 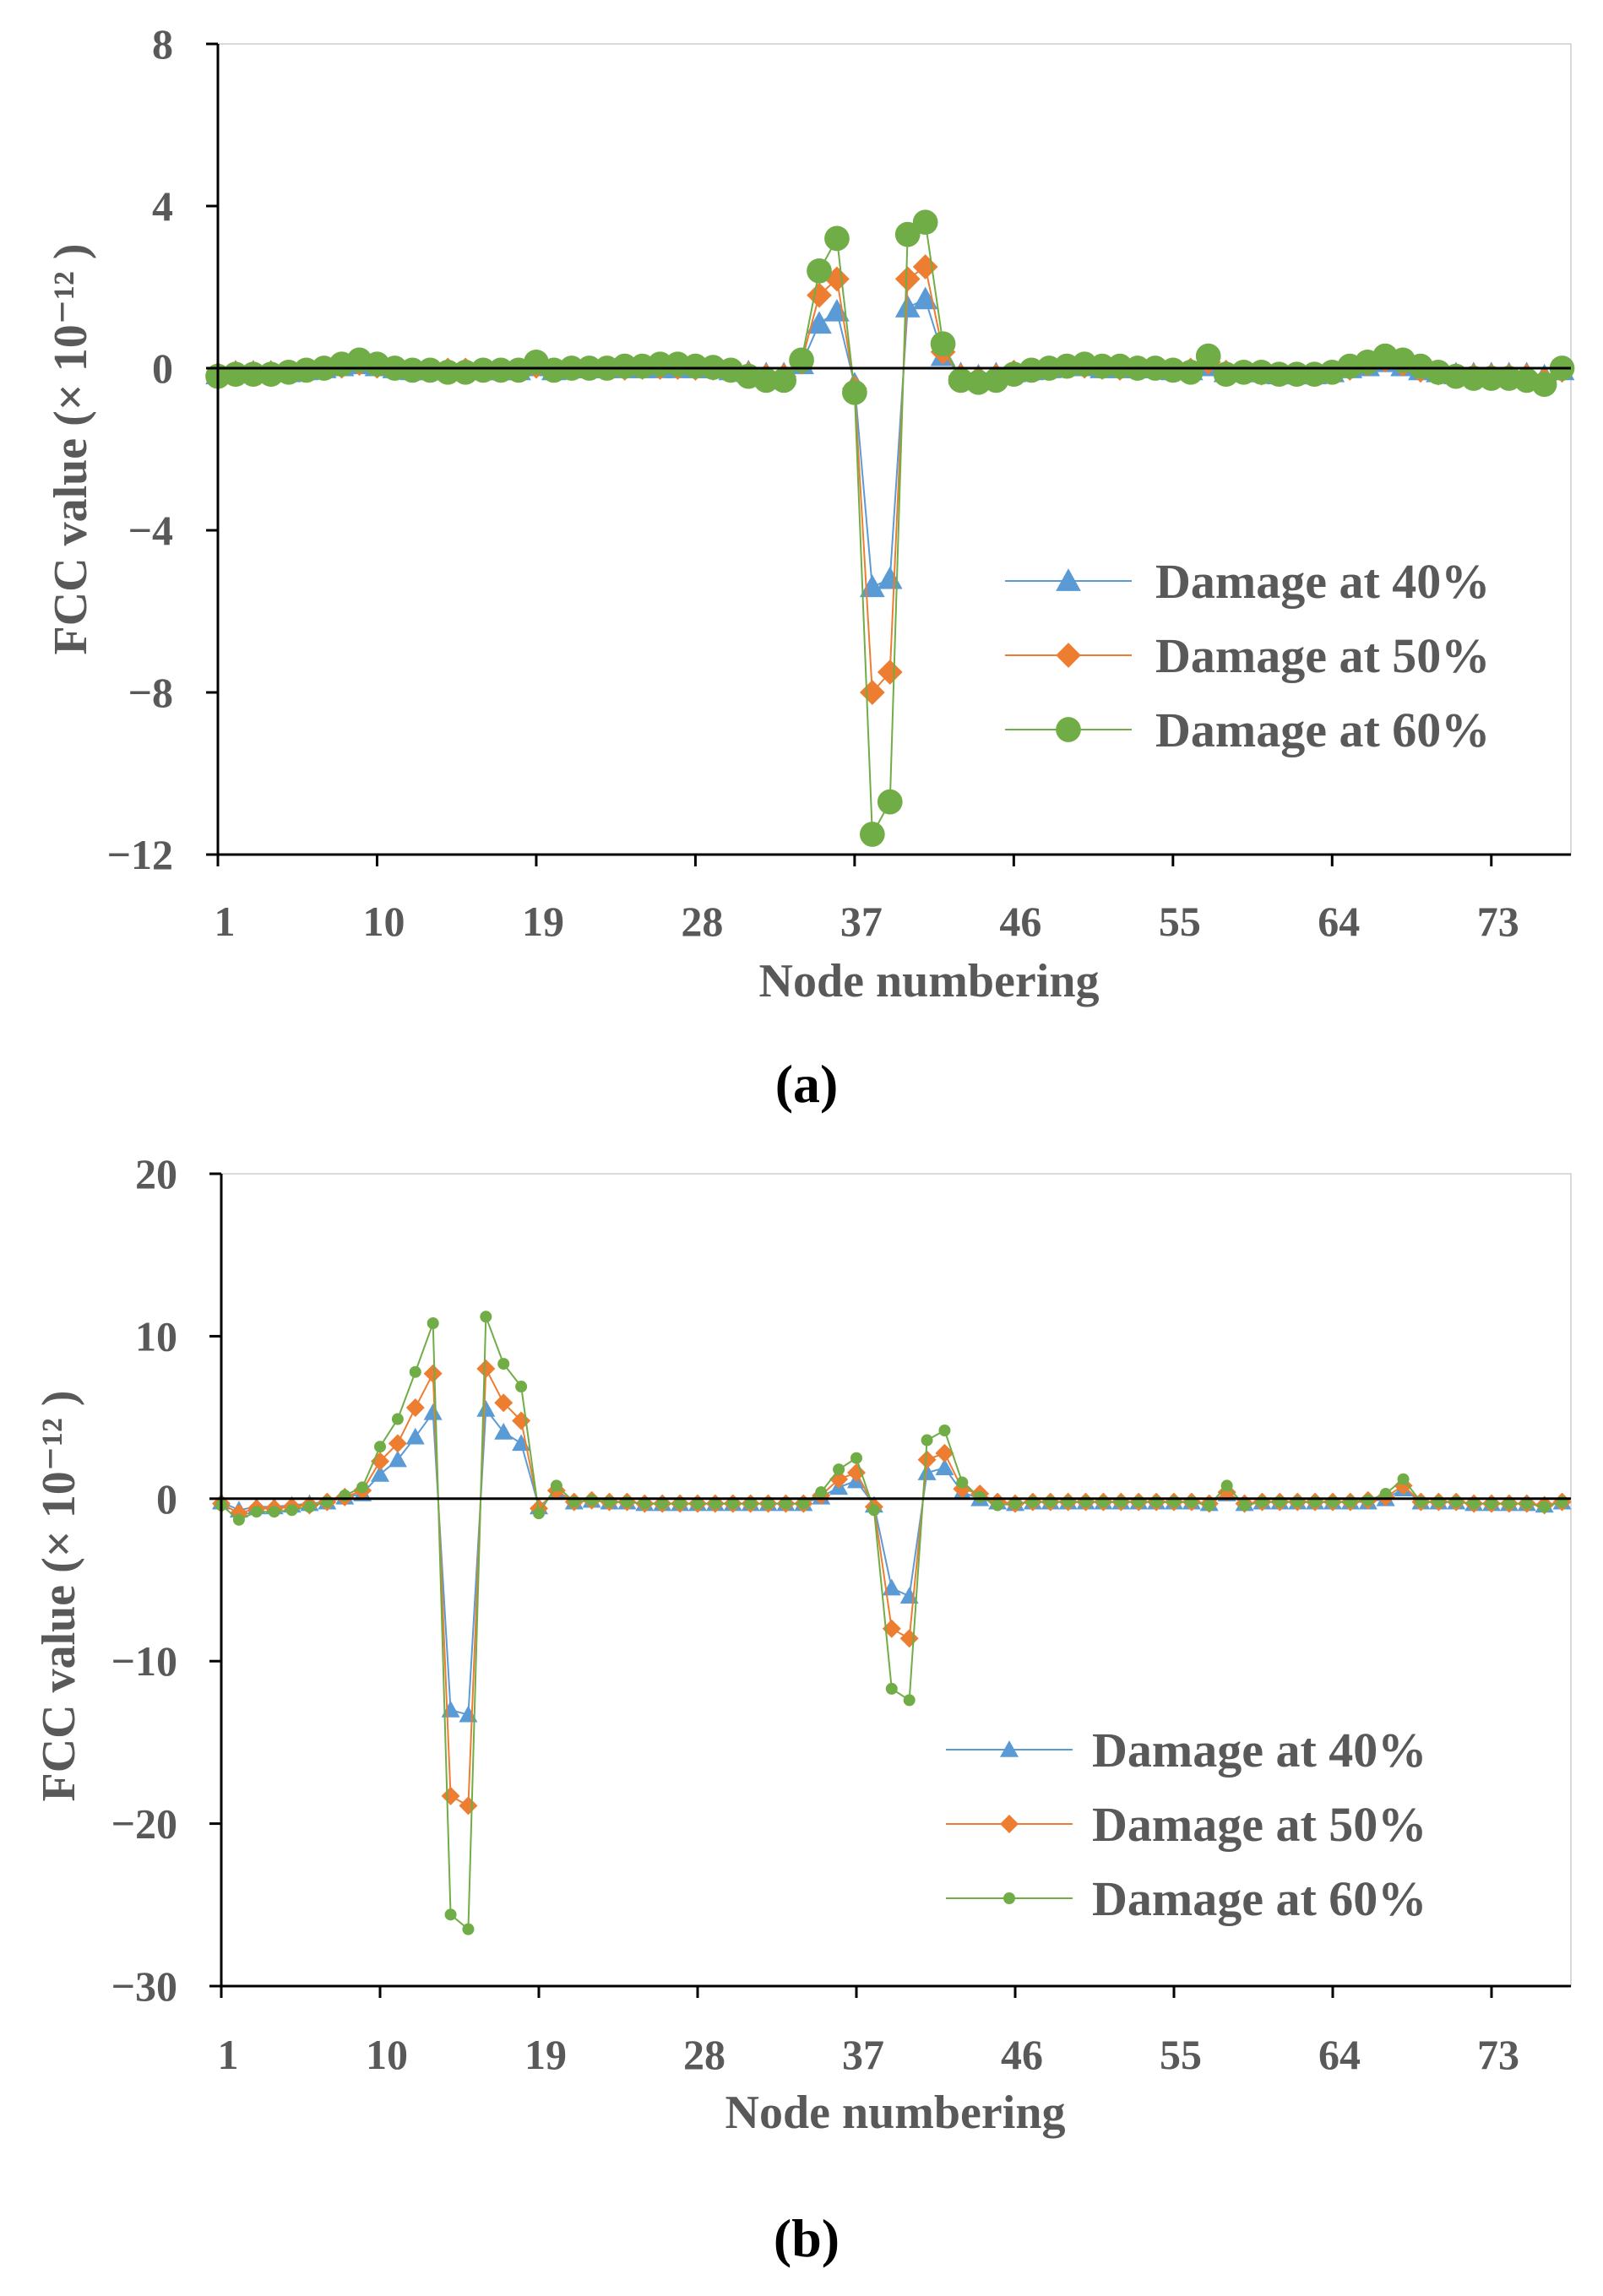 What do you see at coordinates (1259, 1750) in the screenshot?
I see `legend-label: Damage at 40%` at bounding box center [1259, 1750].